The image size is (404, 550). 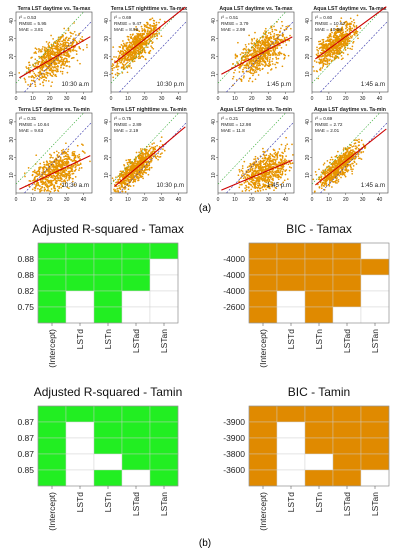 What do you see at coordinates (373, 84) in the screenshot?
I see `time-label: 1:45 a.m` at bounding box center [373, 84].